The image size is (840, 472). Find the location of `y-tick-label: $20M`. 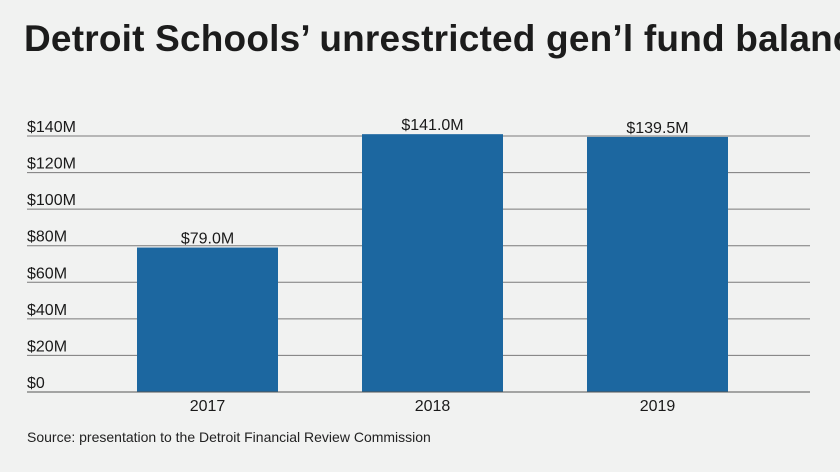

y-tick-label: $20M is located at coordinates (47, 346).